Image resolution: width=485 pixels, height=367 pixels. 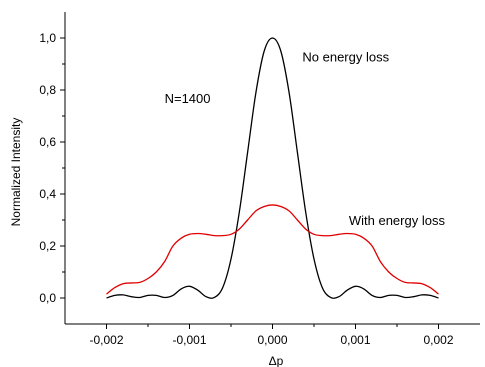 I want to click on y-tick-label: 0,8, so click(x=47, y=90).